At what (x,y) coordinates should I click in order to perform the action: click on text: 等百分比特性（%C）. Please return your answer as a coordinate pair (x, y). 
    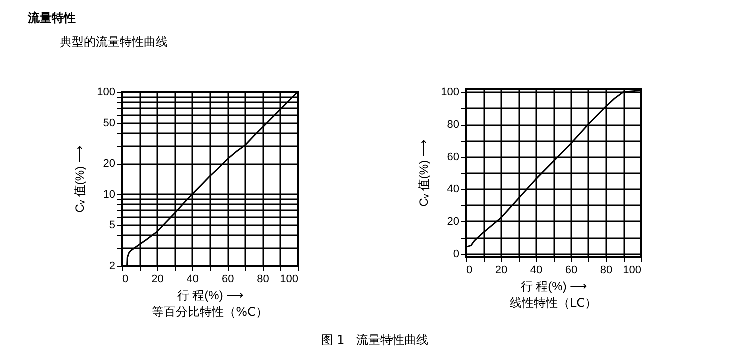
    Looking at the image, I should click on (210, 312).